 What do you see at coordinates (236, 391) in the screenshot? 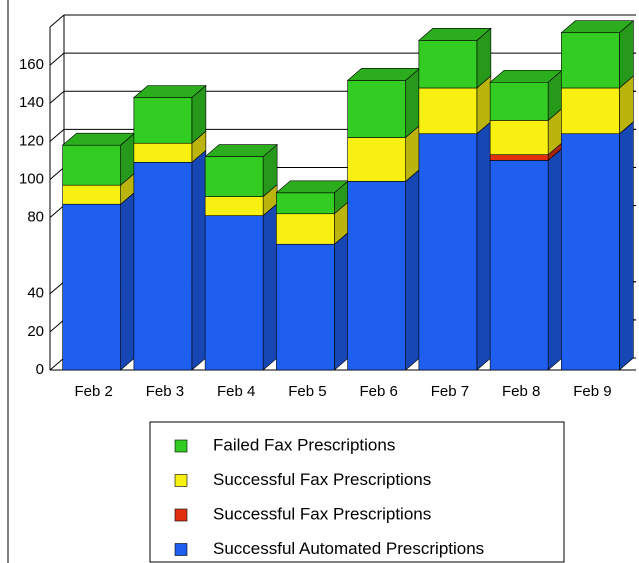
I see `x-tick-label: Feb 4` at bounding box center [236, 391].